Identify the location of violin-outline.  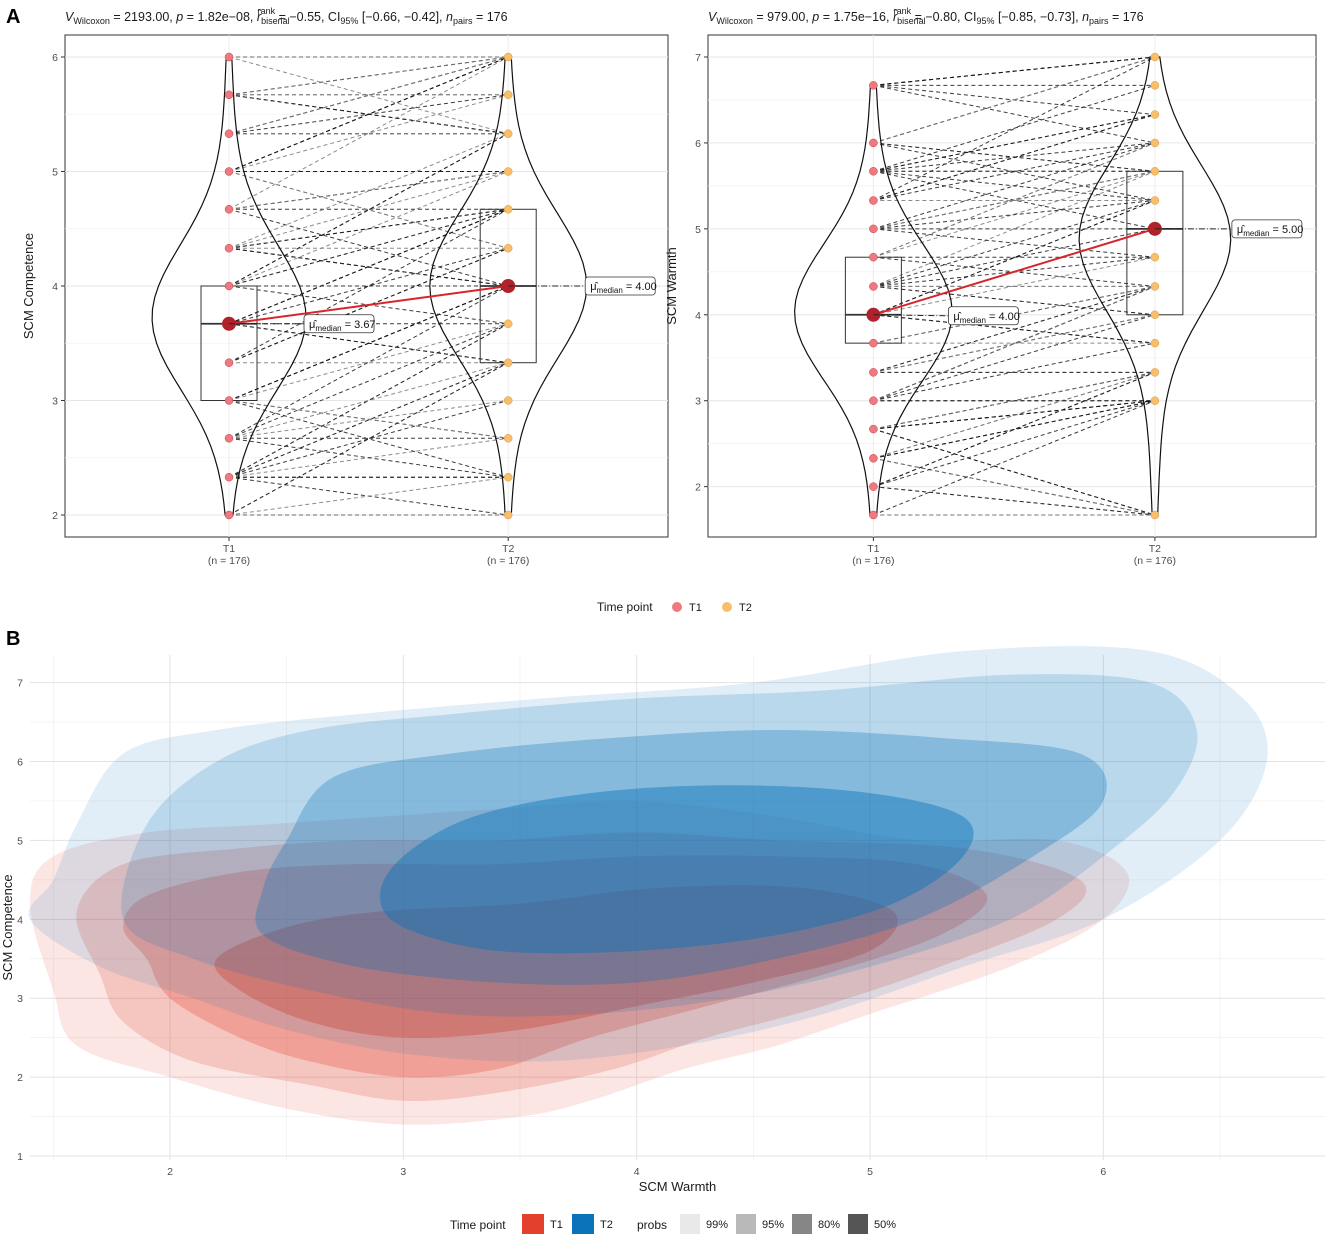
(1155, 286).